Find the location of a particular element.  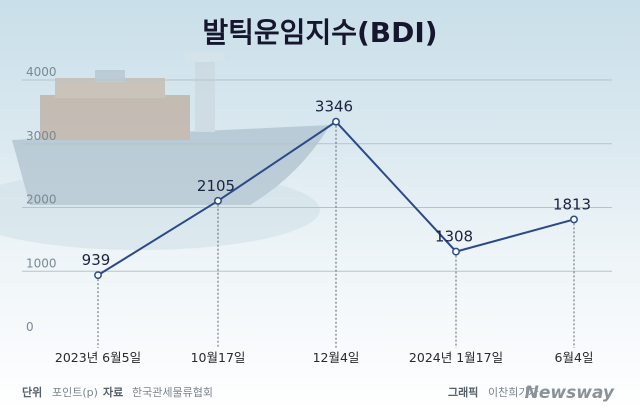

data-label: 2105 is located at coordinates (216, 186).